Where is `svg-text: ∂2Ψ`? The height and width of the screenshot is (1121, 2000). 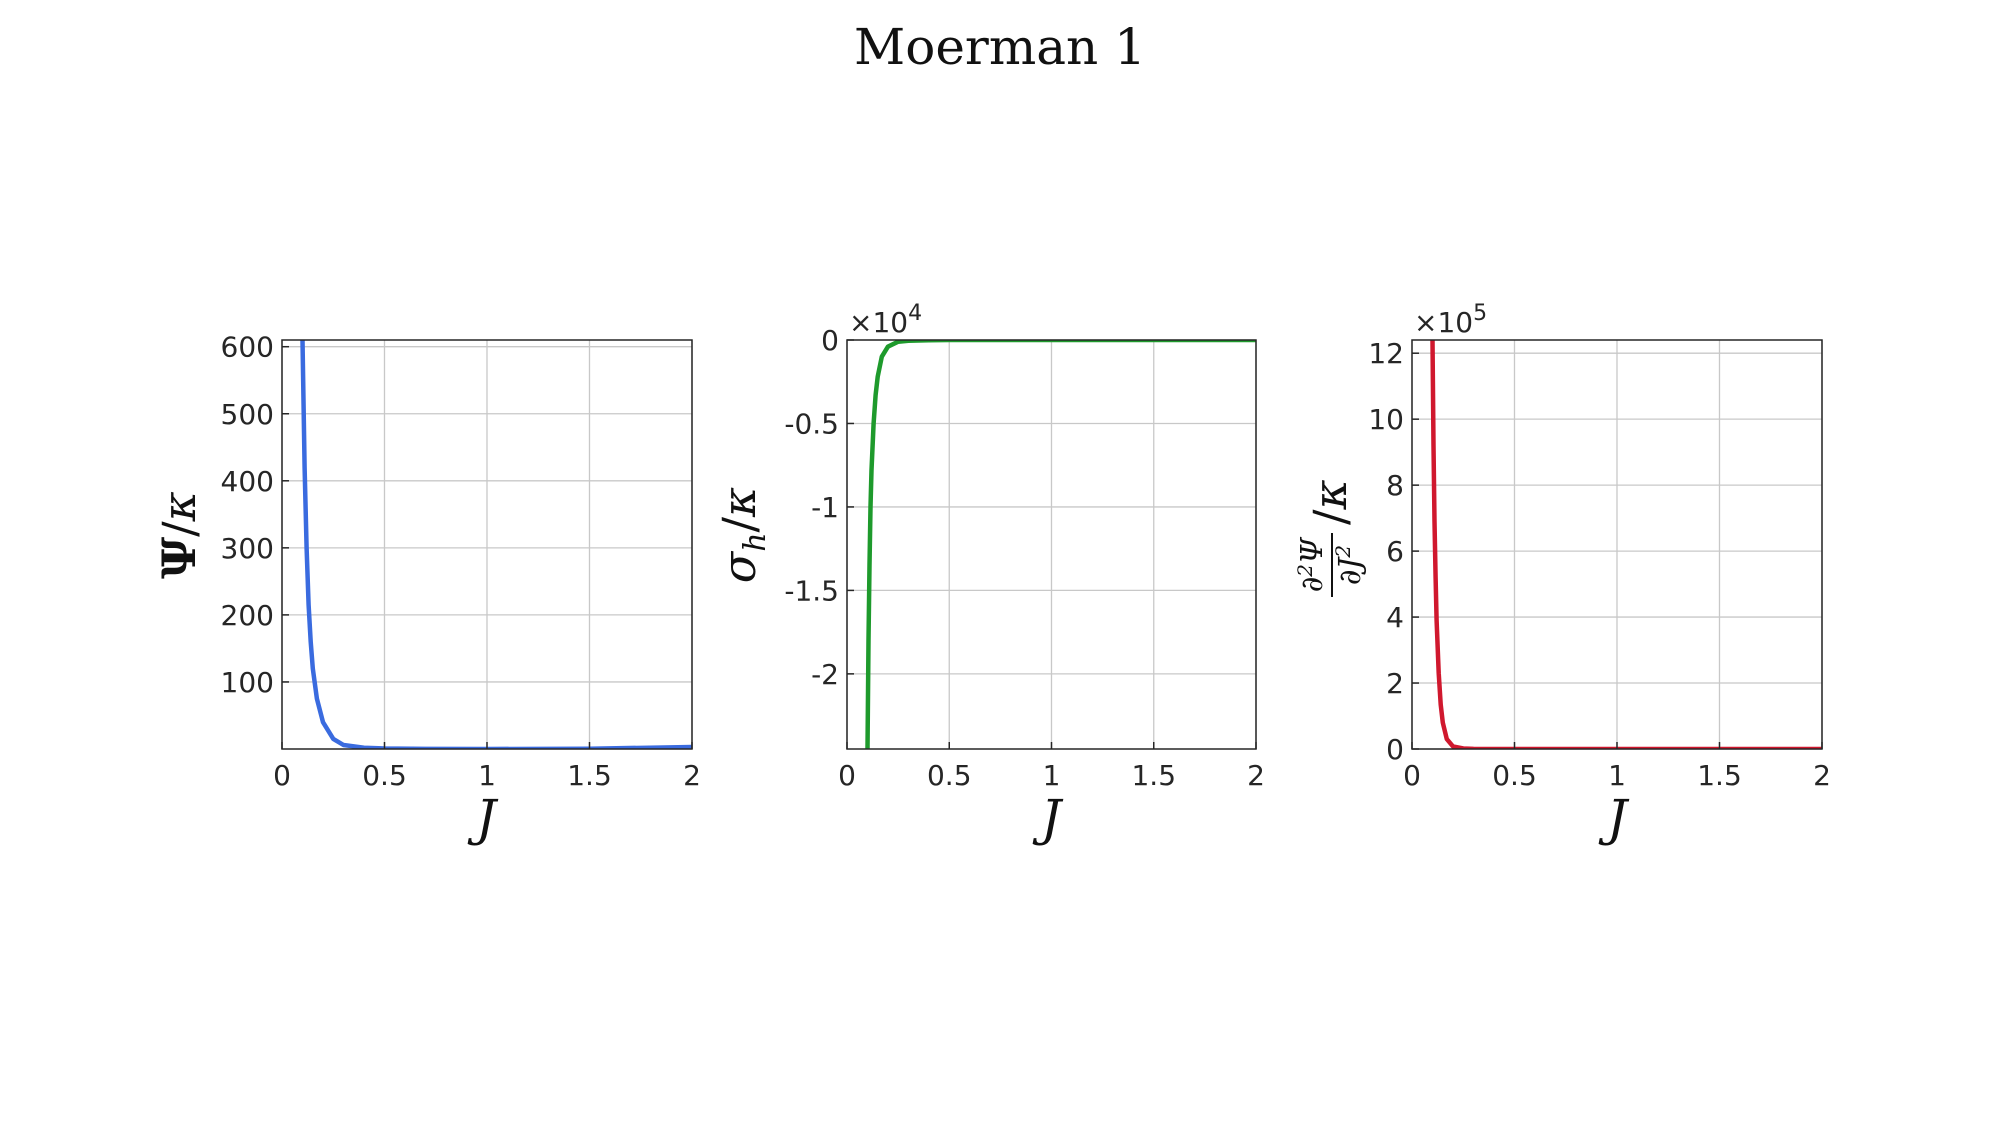
svg-text: ∂2Ψ is located at coordinates (1311, 564).